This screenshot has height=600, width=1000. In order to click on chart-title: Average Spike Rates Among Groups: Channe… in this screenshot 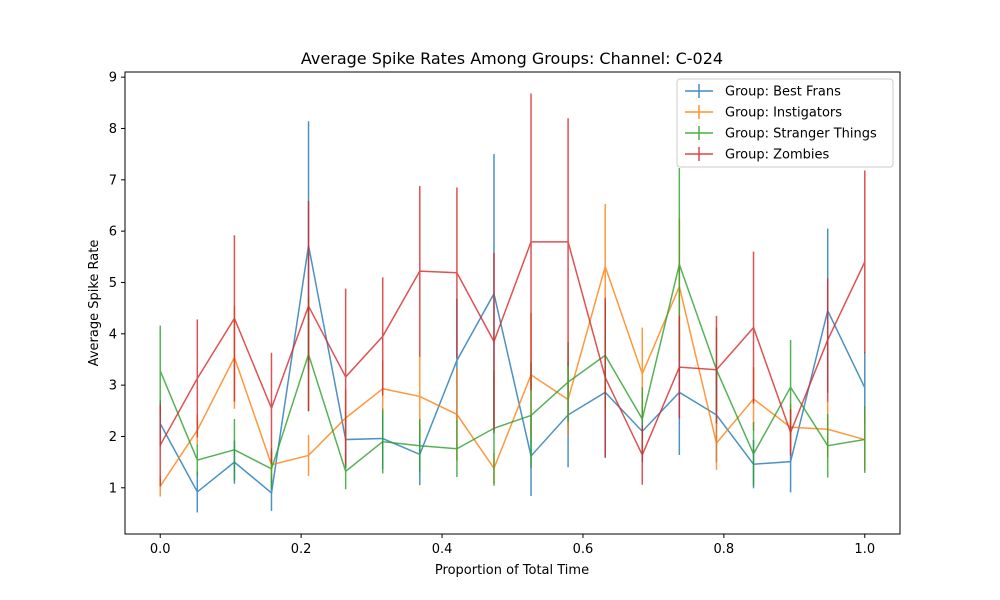, I will do `click(512, 58)`.